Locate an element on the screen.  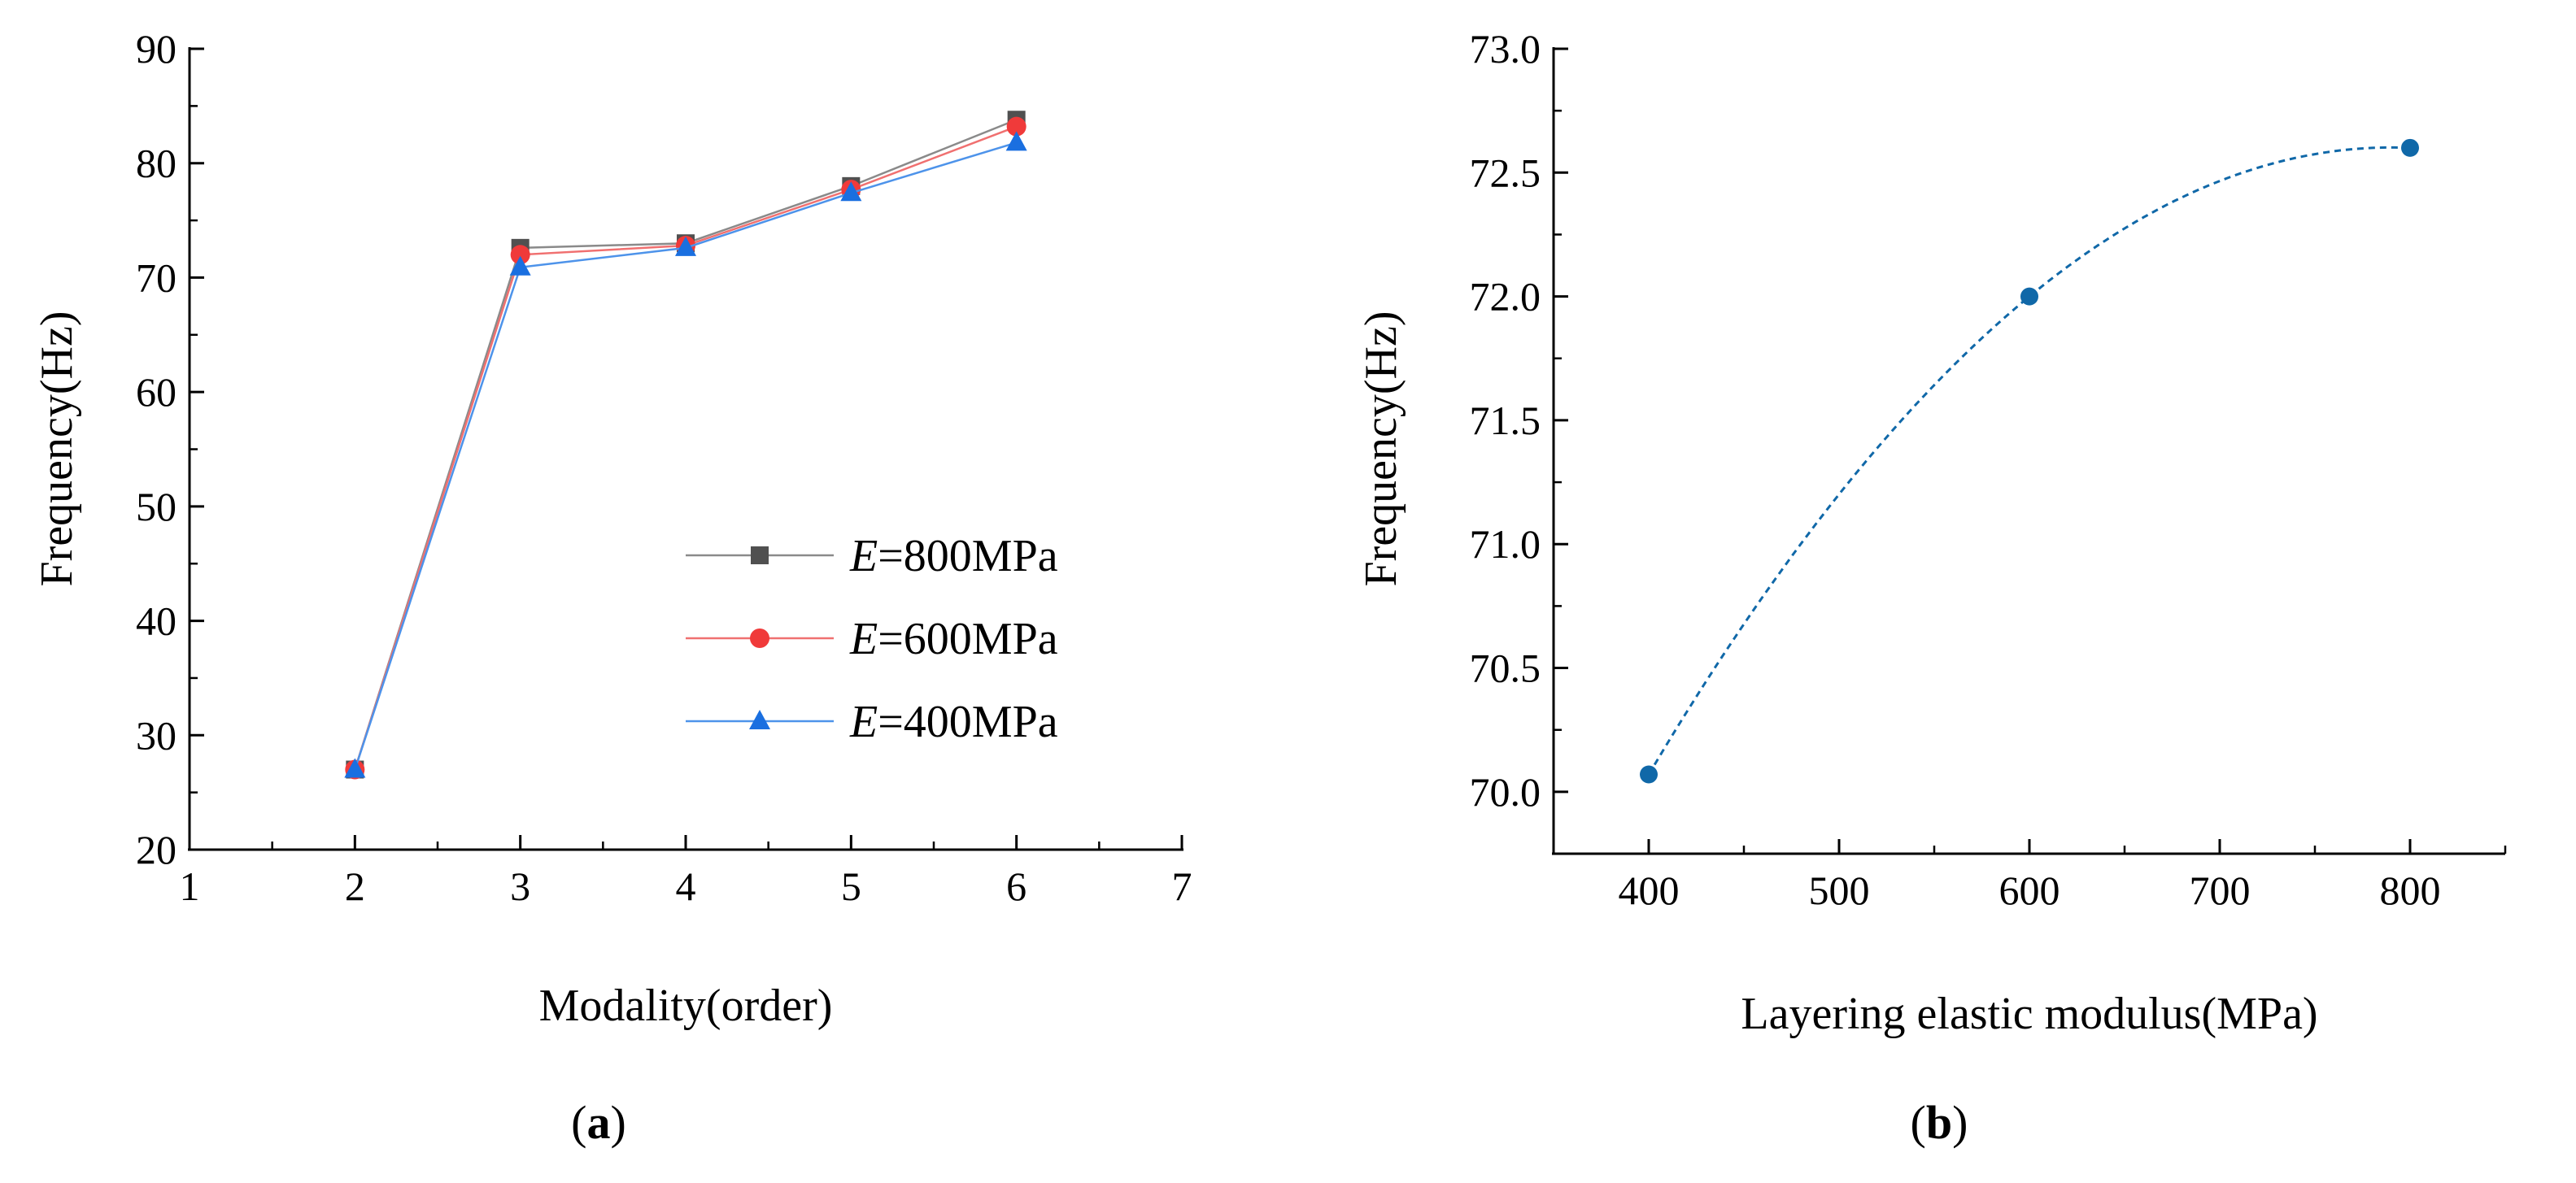
panel-b-panel-label: (b) is located at coordinates (1939, 1122).